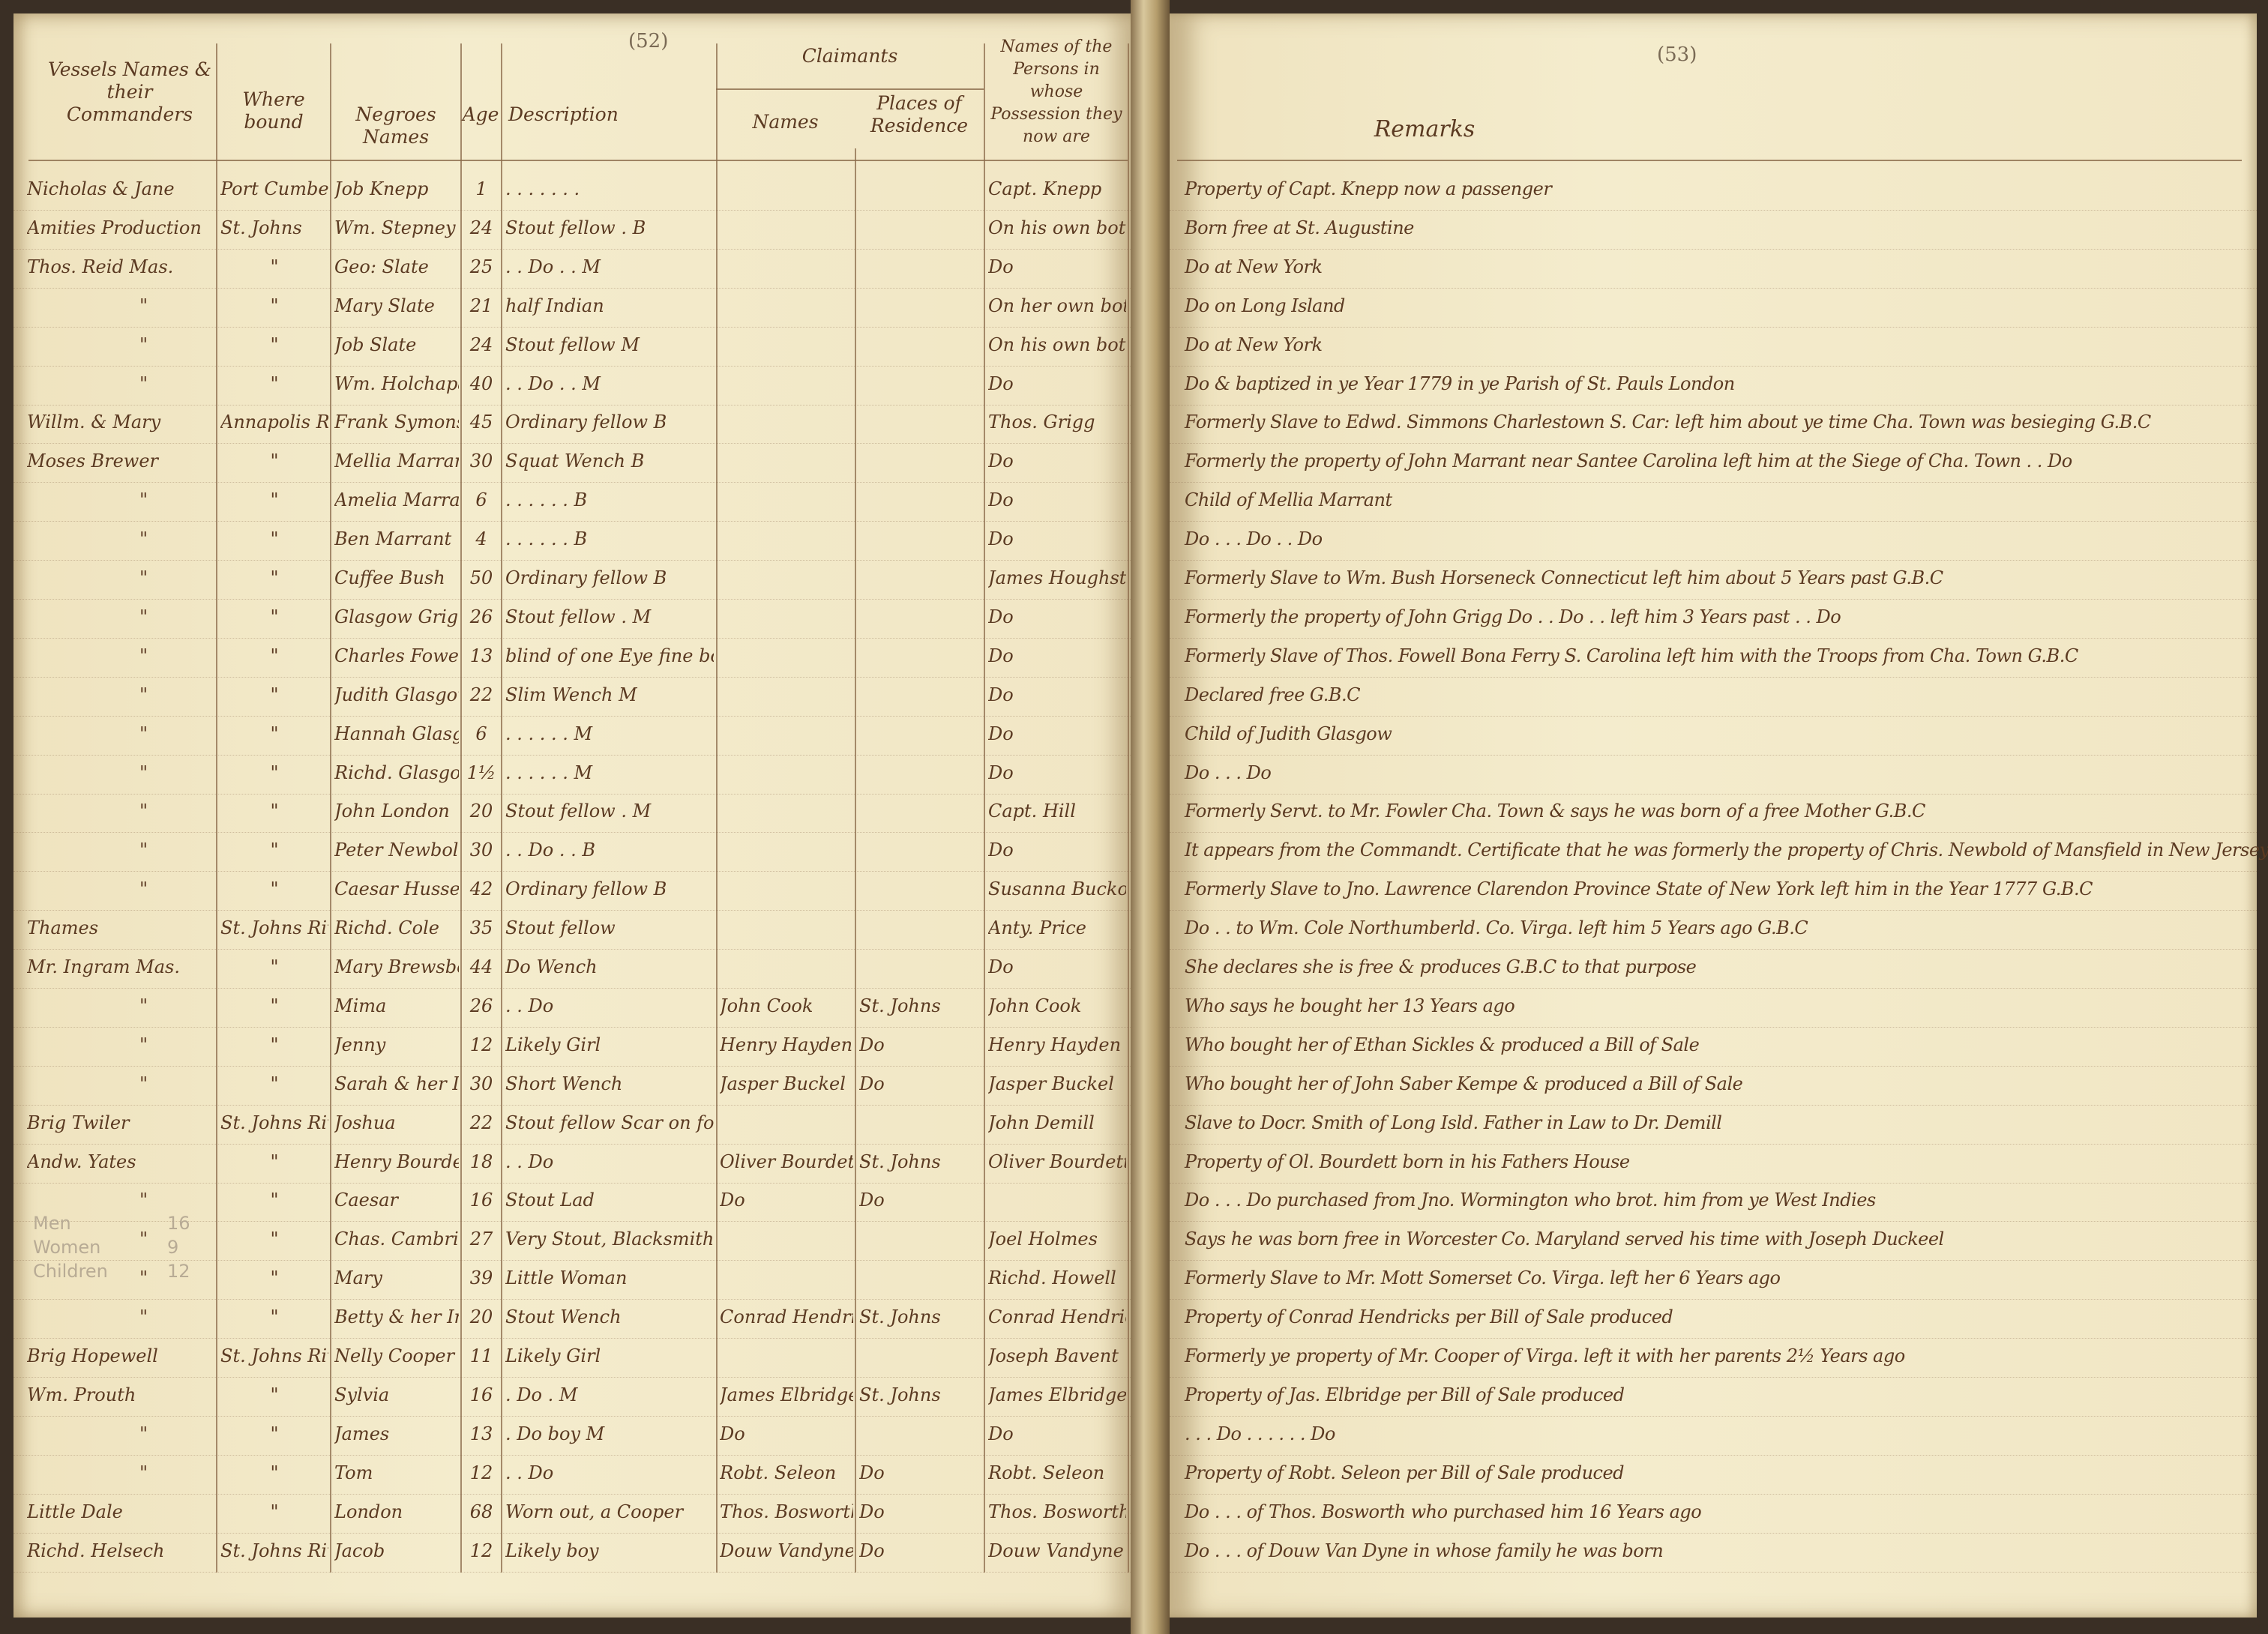 The height and width of the screenshot is (1634, 2268). I want to click on description-cell: Do Wench, so click(551, 966).